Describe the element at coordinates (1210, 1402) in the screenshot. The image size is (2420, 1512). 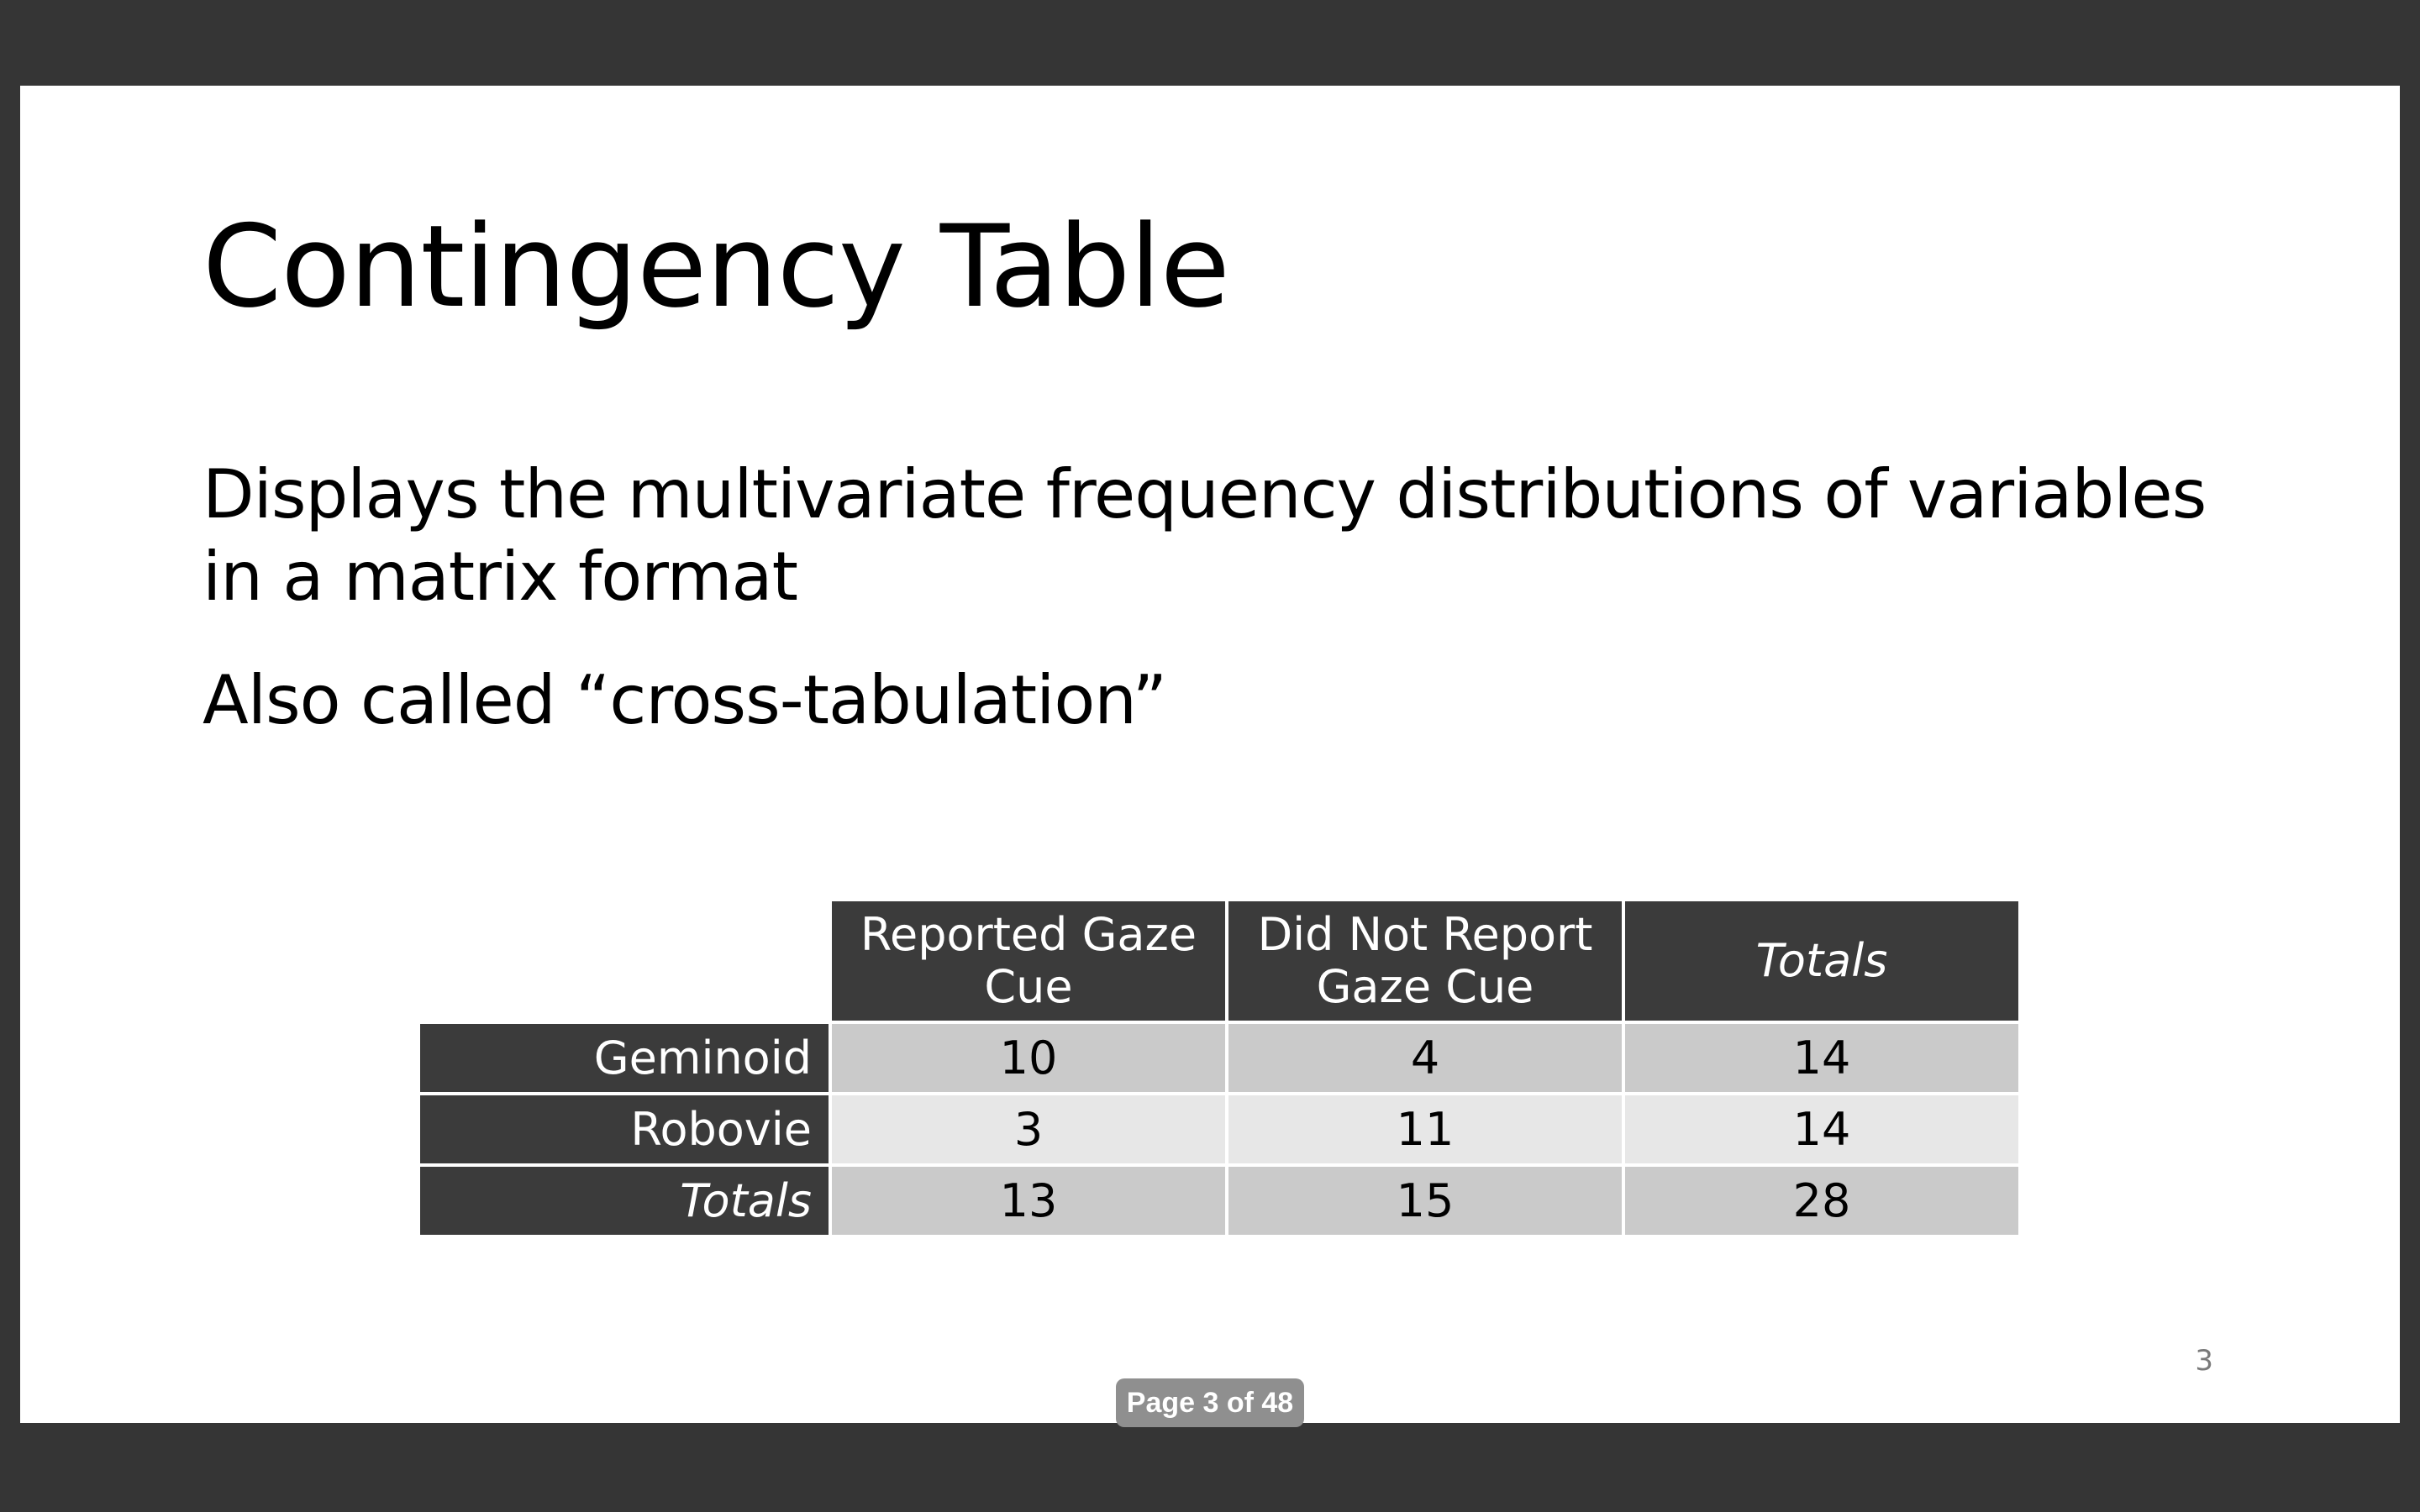
I see `page-indicator: Page 3 of 48` at that location.